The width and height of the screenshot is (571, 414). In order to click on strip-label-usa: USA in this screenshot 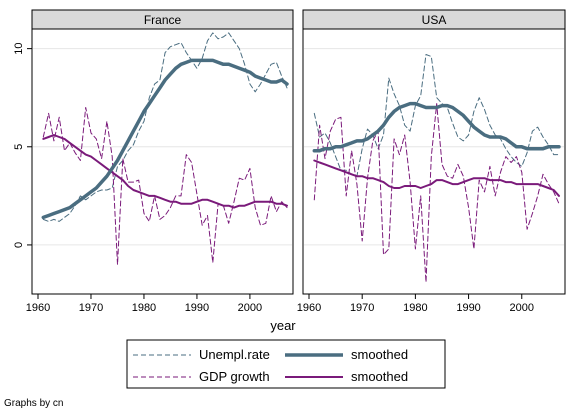, I will do `click(434, 20)`.